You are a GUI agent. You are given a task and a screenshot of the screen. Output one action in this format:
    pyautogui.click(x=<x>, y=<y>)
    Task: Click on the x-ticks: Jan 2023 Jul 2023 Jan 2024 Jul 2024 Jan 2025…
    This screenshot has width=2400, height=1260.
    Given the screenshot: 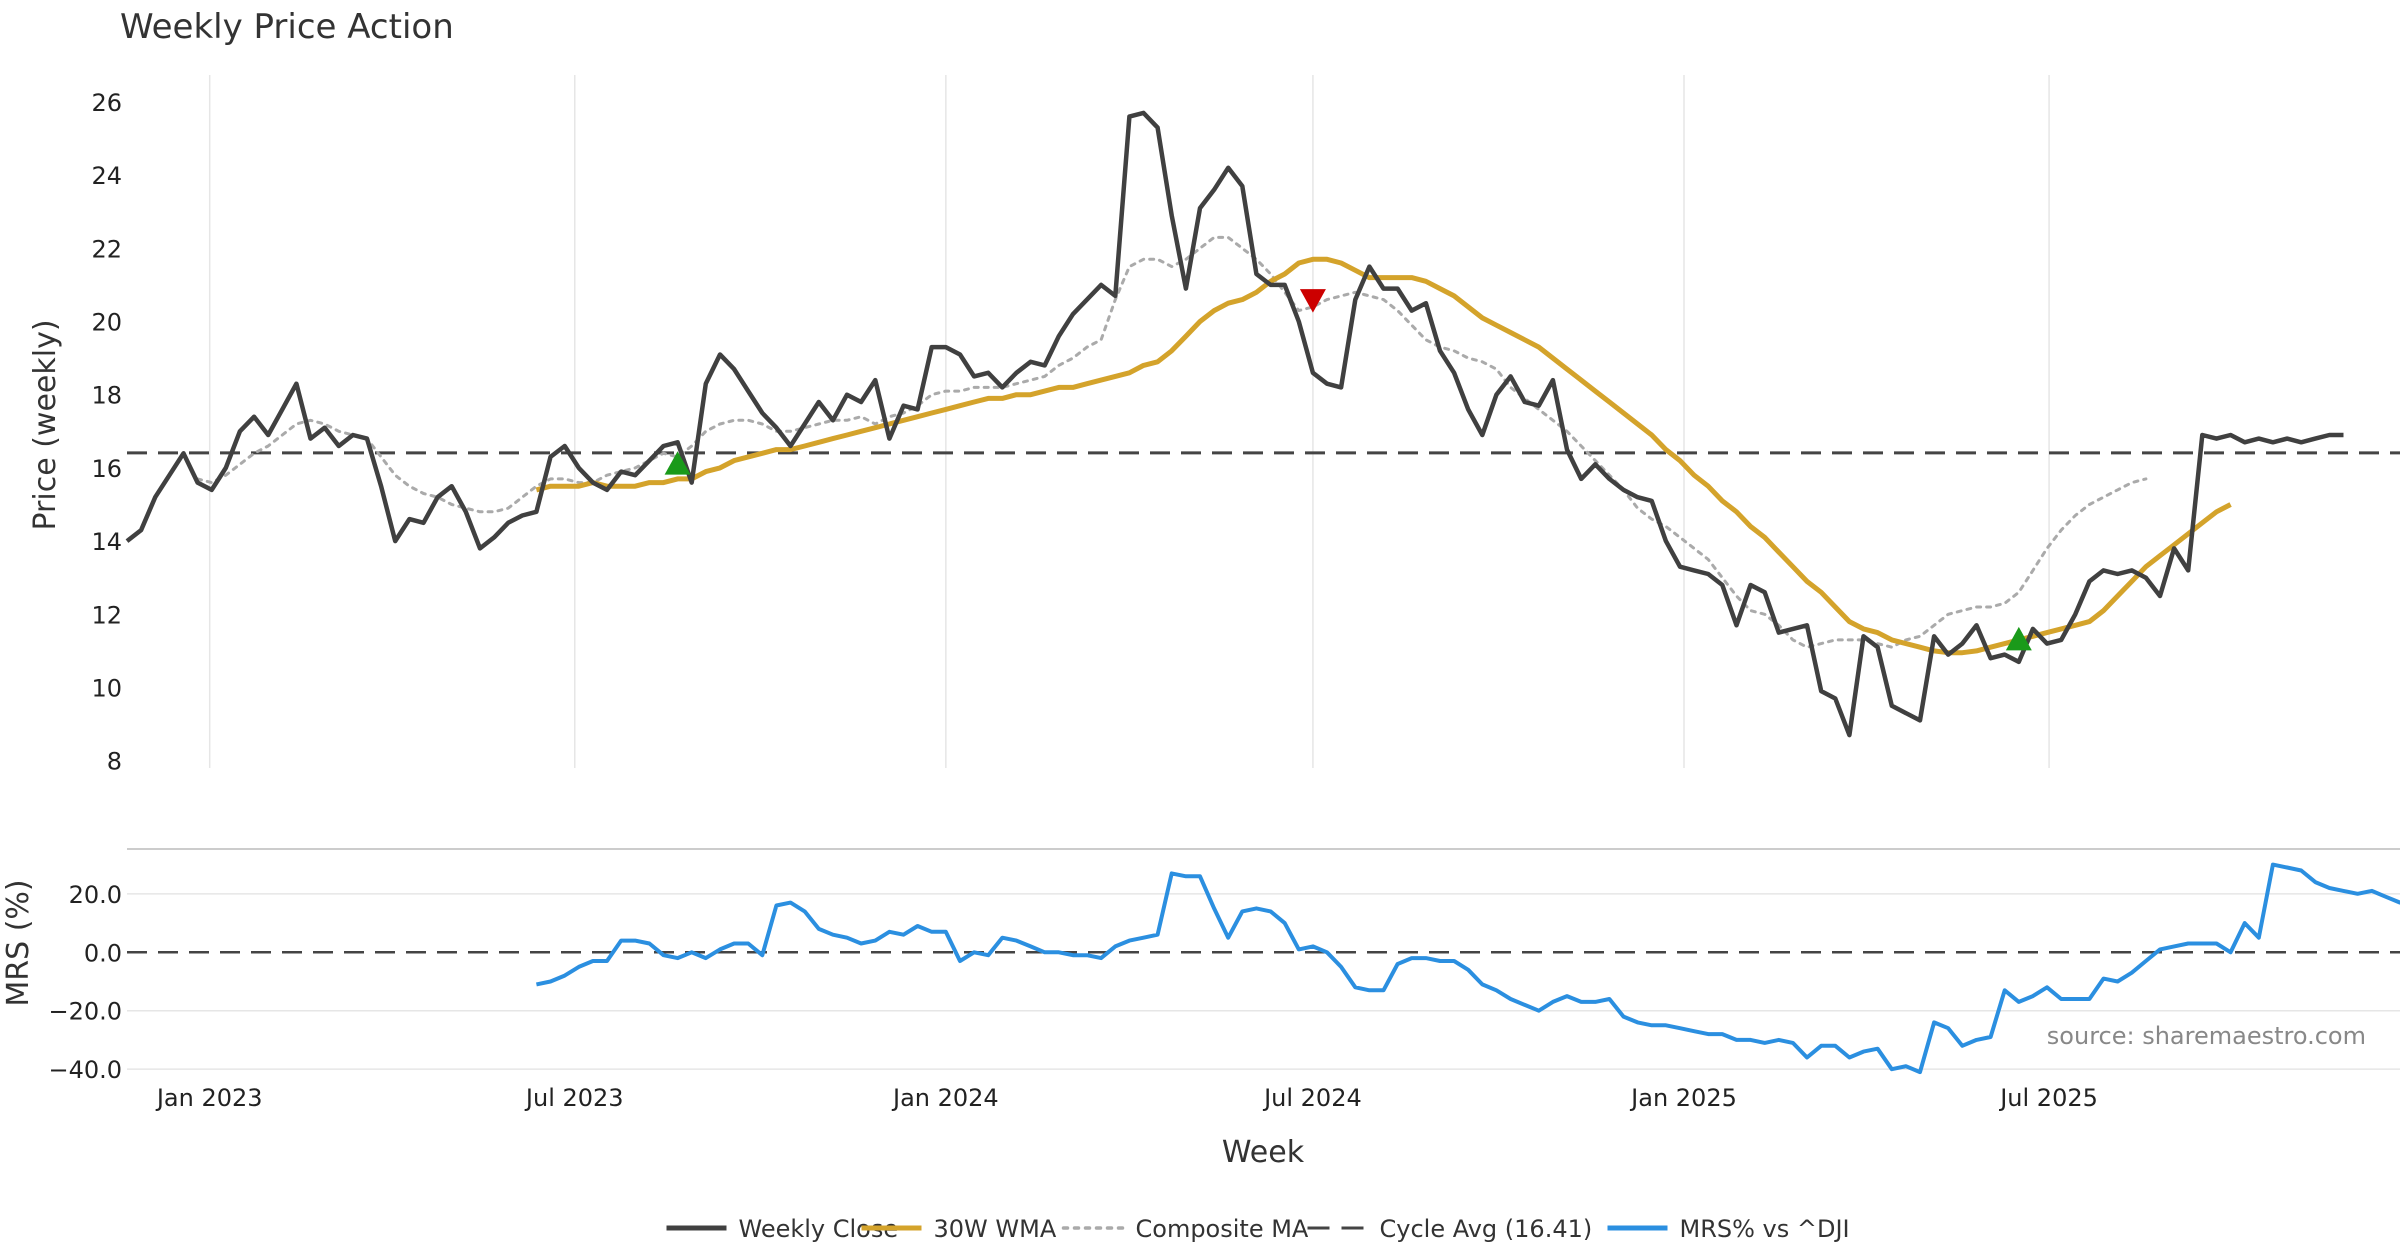 What is the action you would take?
    pyautogui.click(x=1126, y=1098)
    